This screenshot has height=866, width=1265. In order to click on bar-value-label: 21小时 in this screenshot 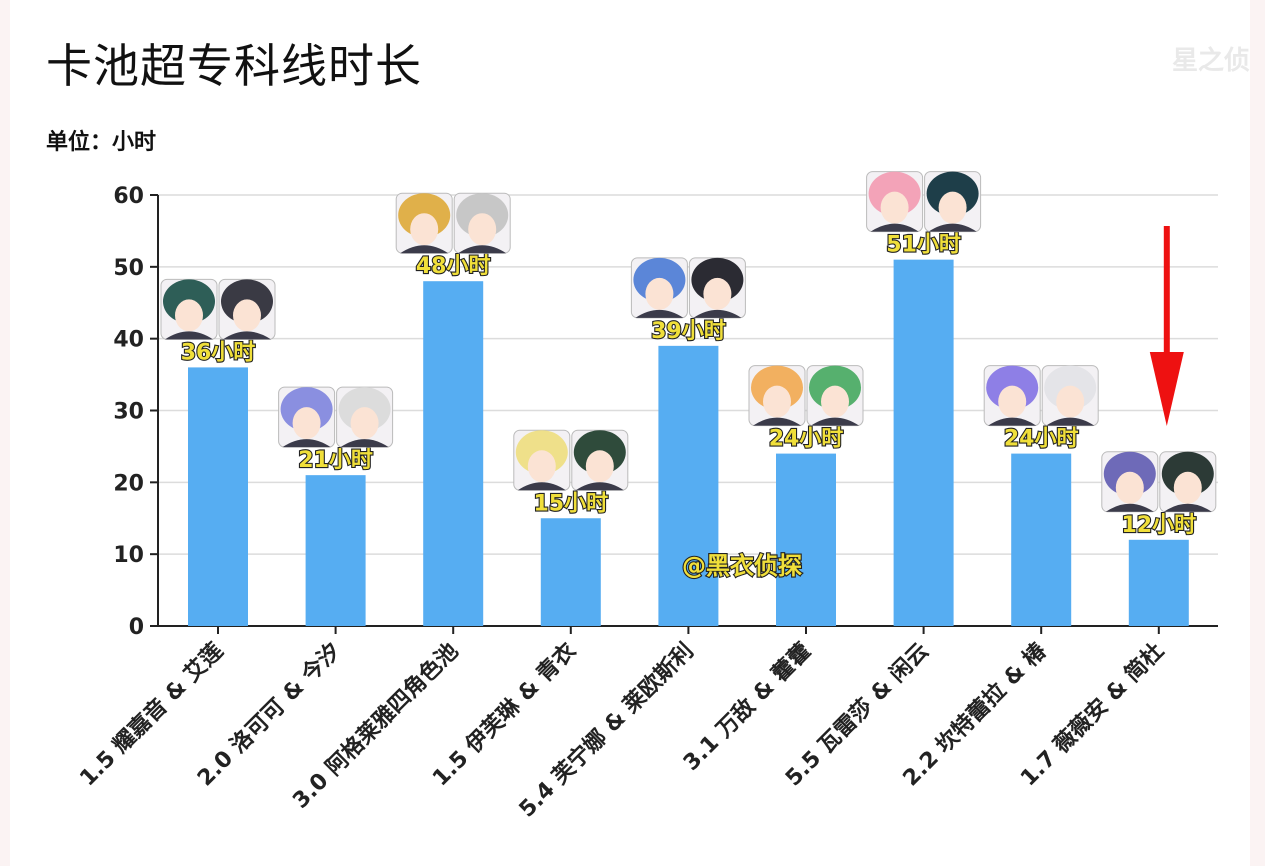, I will do `click(335, 460)`.